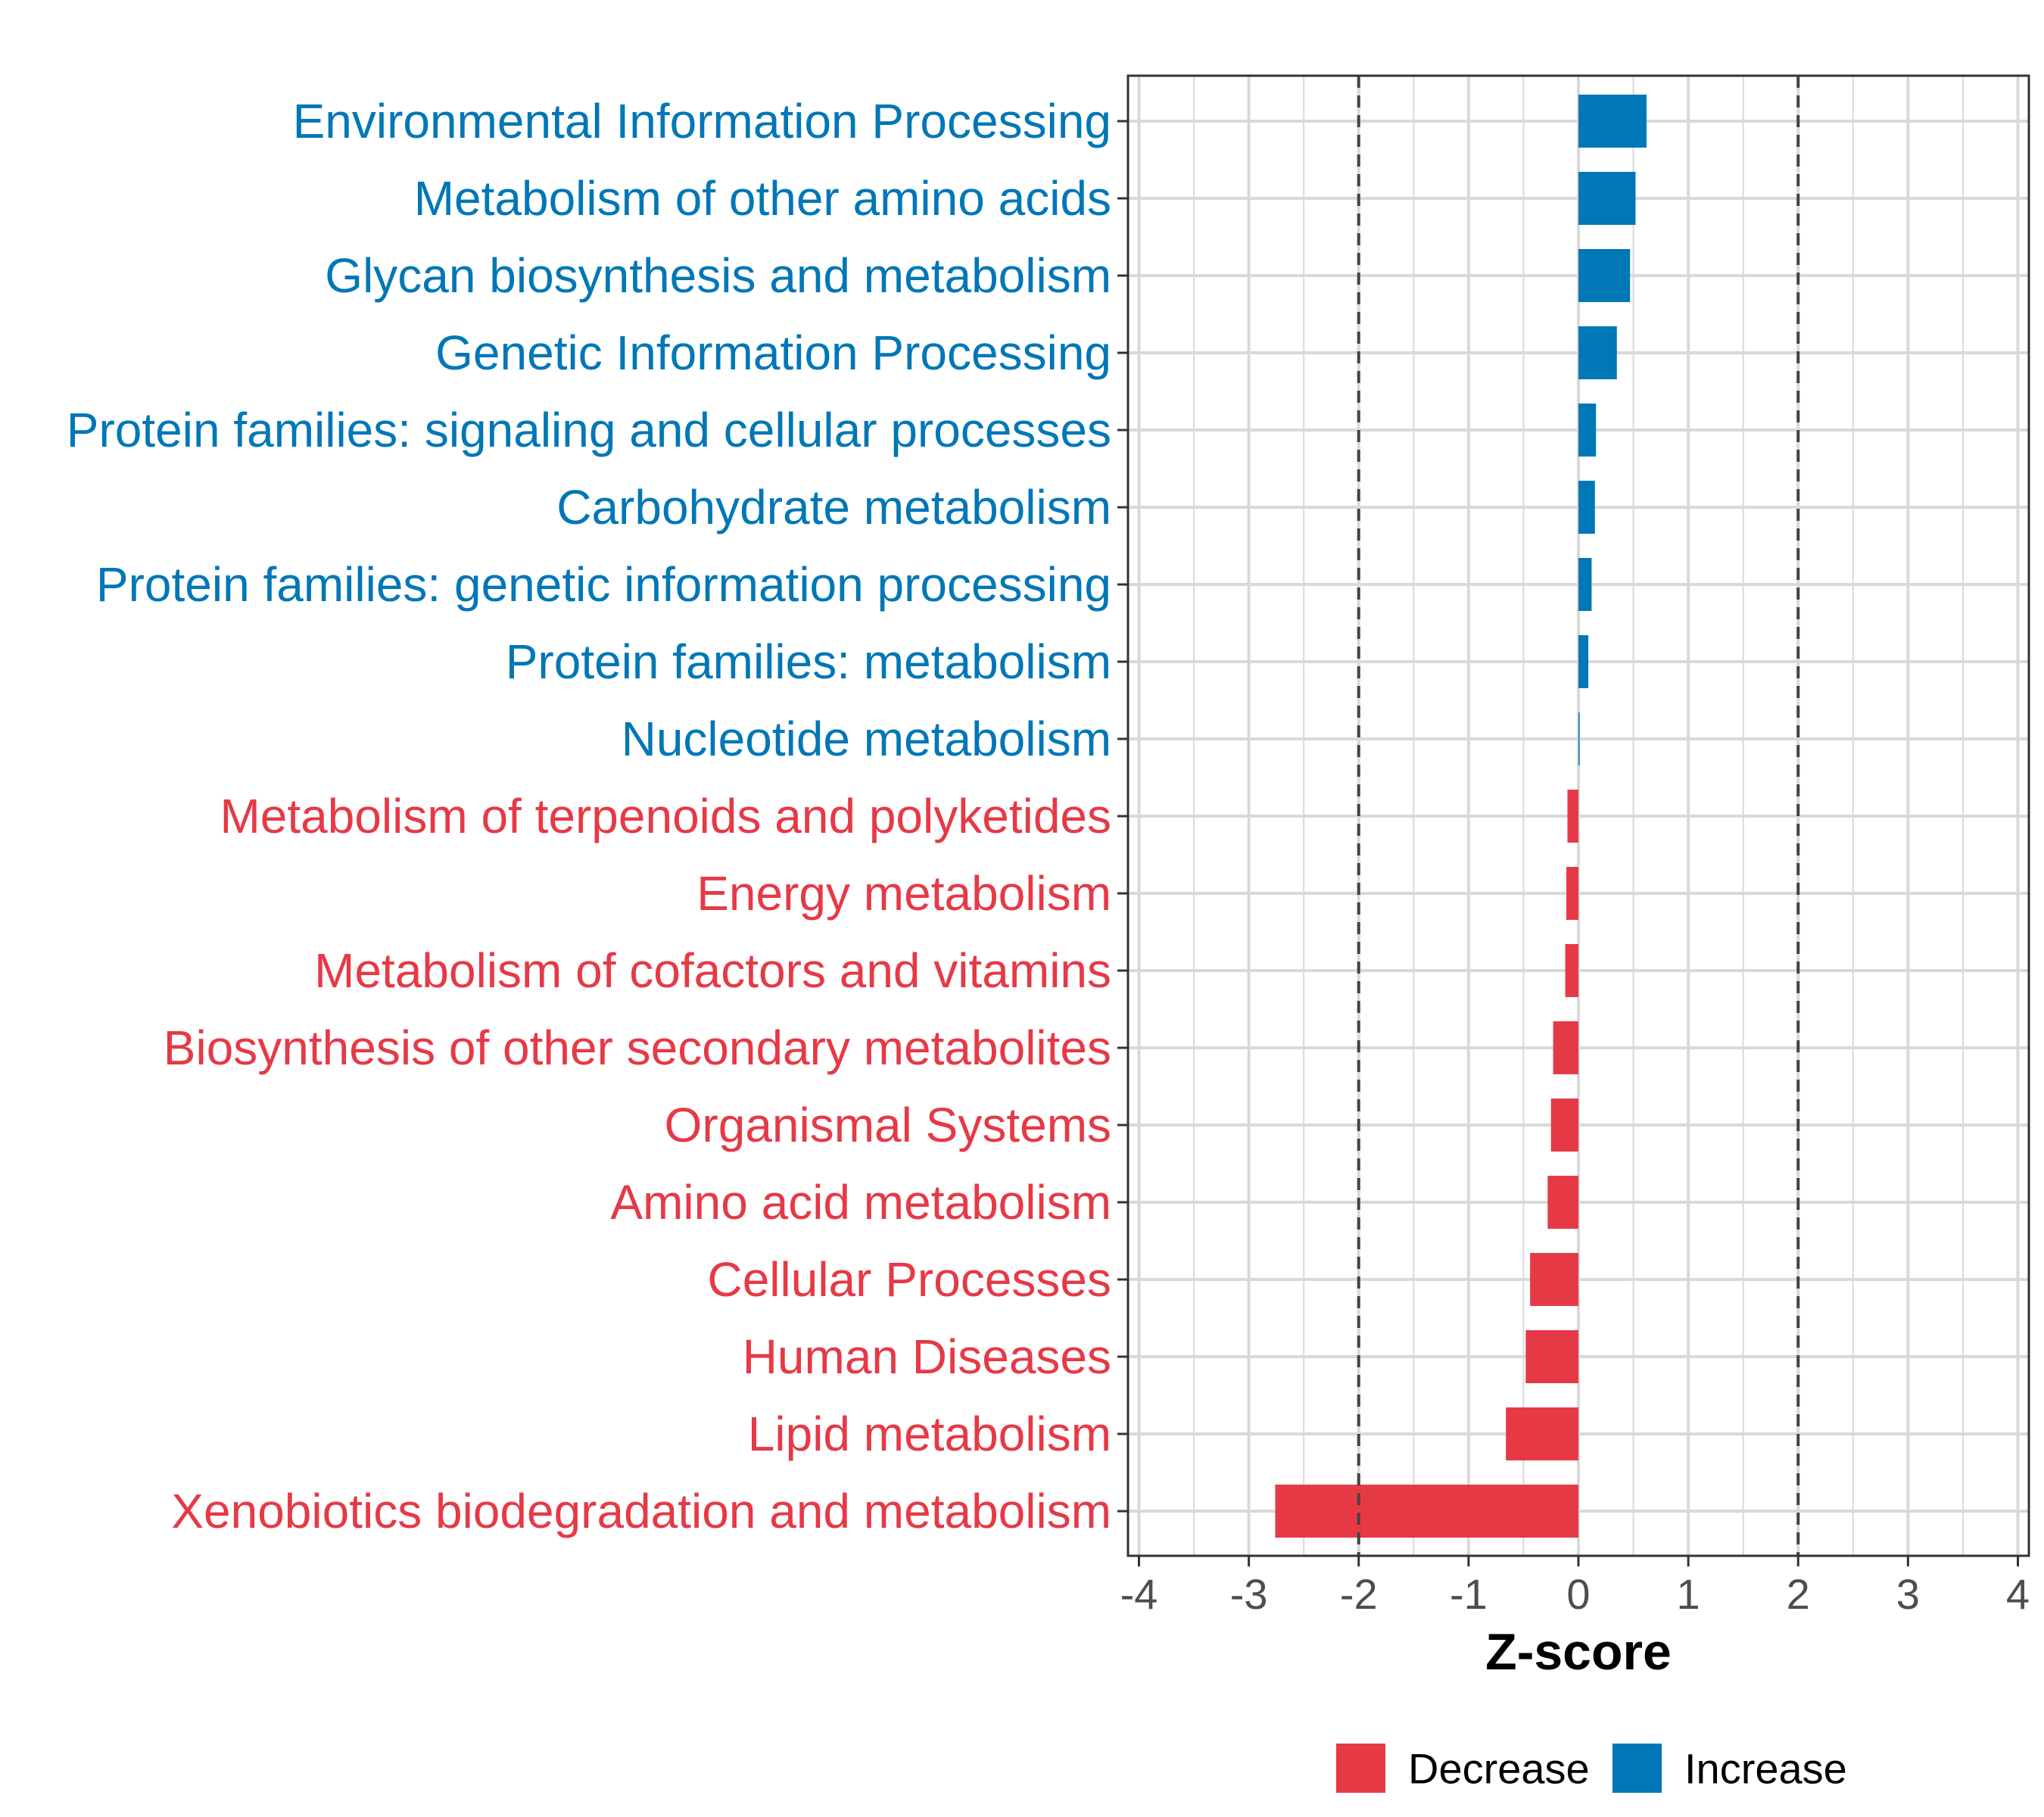 The width and height of the screenshot is (2044, 1817). Describe the element at coordinates (665, 816) in the screenshot. I see `category-label: Metabolism of terpenoids and polyketides` at that location.